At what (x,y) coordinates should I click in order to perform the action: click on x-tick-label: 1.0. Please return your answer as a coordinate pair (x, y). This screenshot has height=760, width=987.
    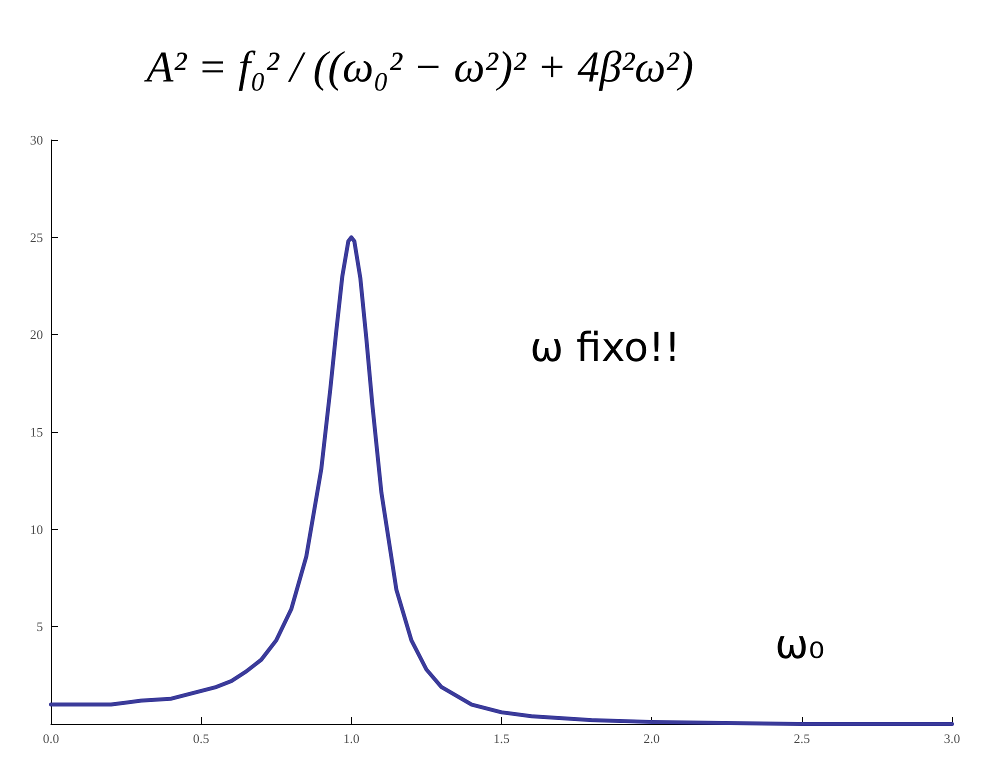
    Looking at the image, I should click on (351, 738).